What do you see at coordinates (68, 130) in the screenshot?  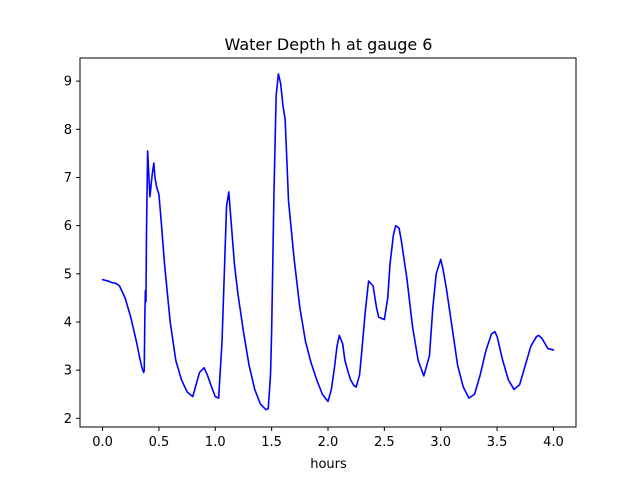 I see `y-tick-label: 8` at bounding box center [68, 130].